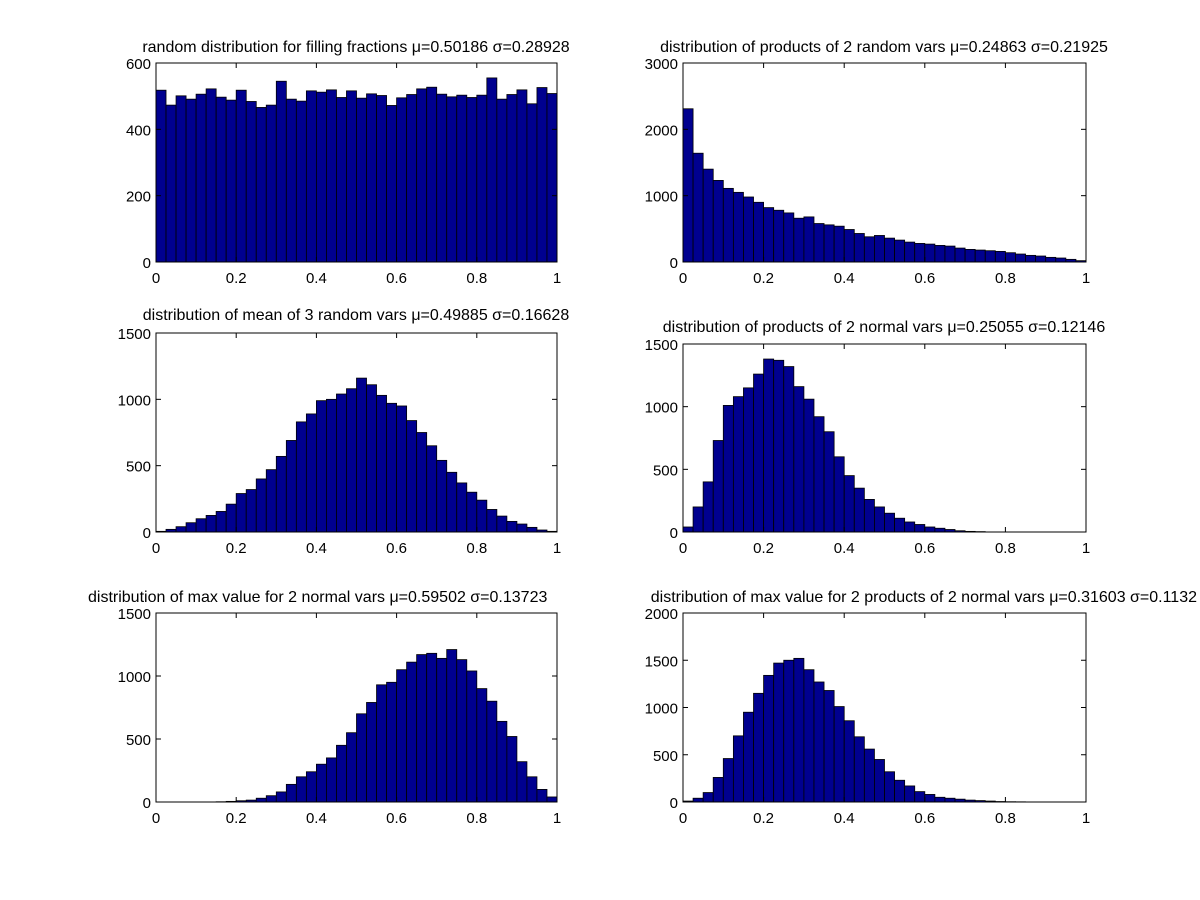  I want to click on y-axis: 0 1000 2000 3000, so click(865, 164).